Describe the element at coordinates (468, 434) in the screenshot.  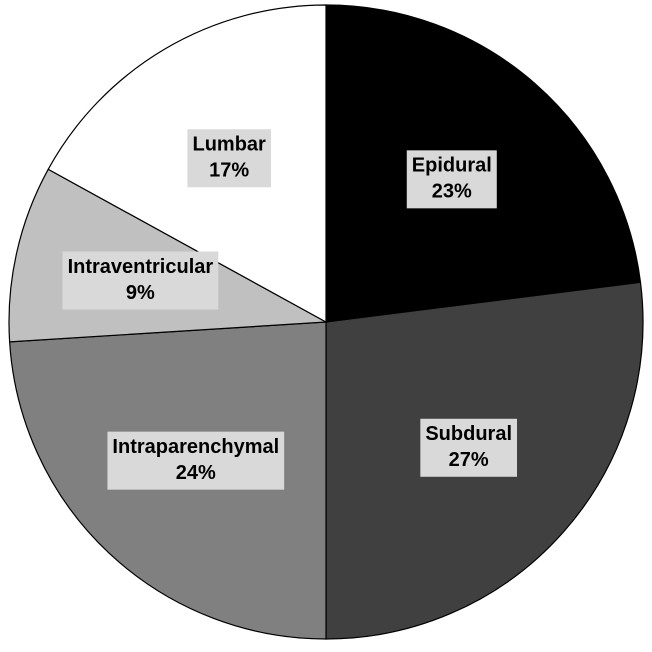
I see `category-label: Subdural` at that location.